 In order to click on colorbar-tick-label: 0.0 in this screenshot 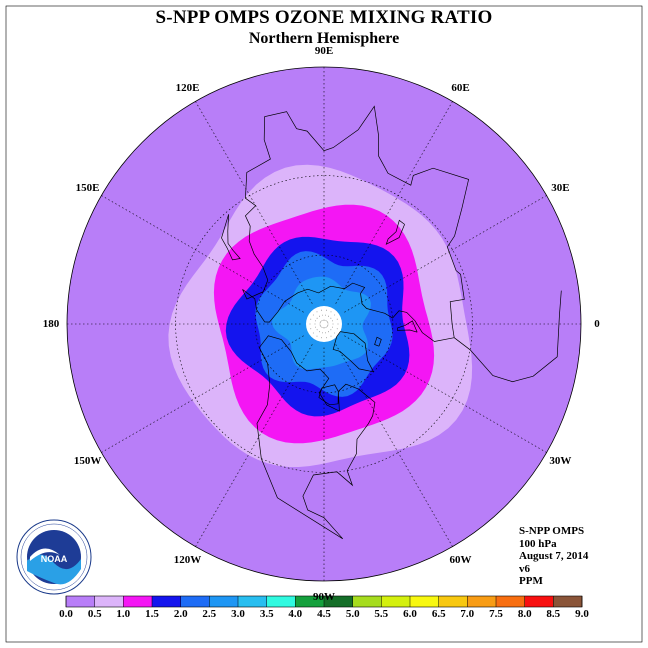, I will do `click(66, 614)`.